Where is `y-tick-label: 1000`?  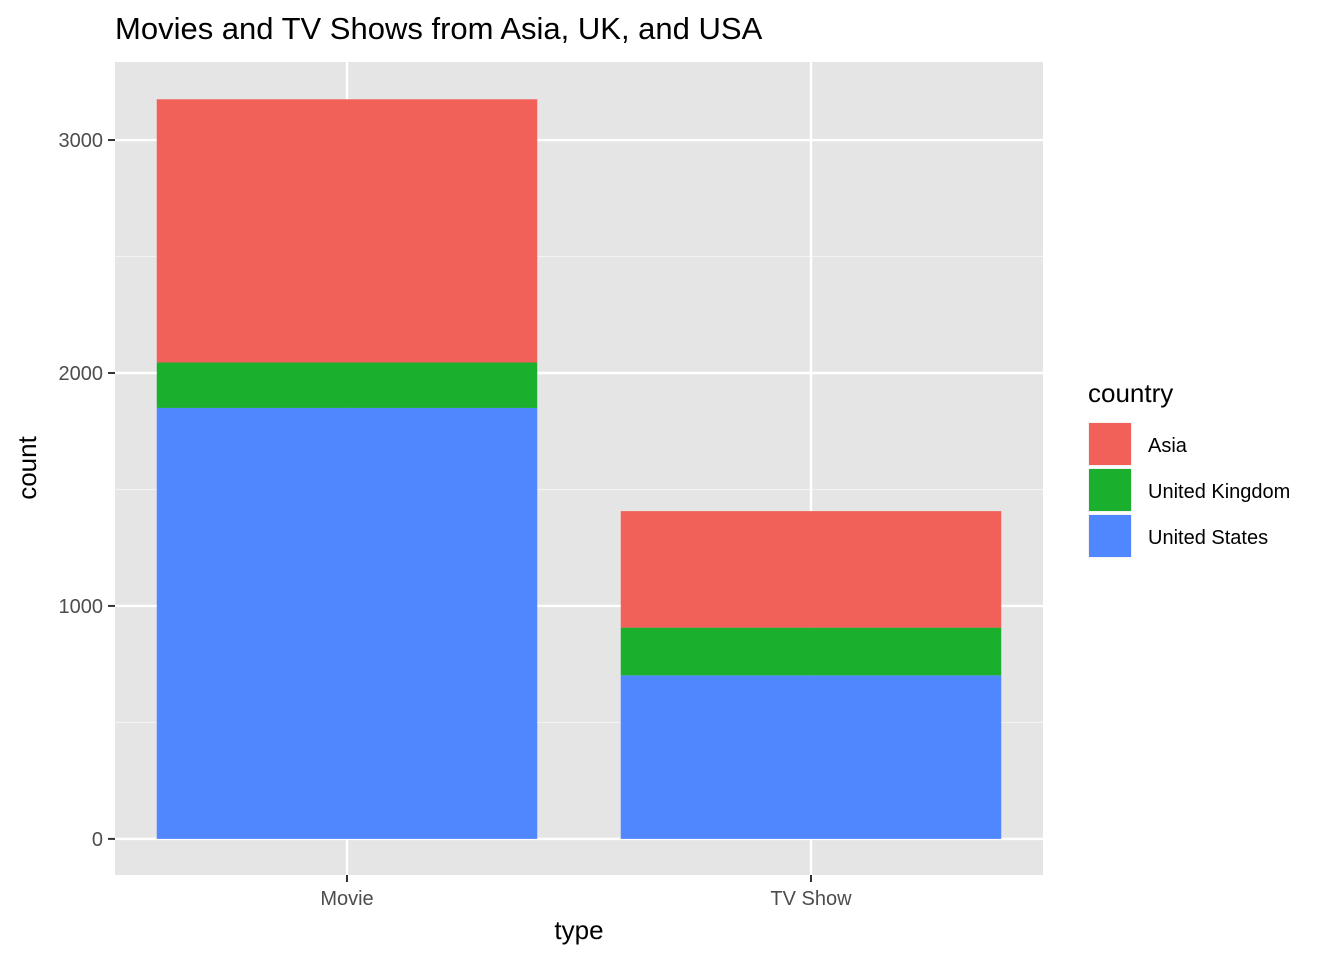 y-tick-label: 1000 is located at coordinates (81, 607).